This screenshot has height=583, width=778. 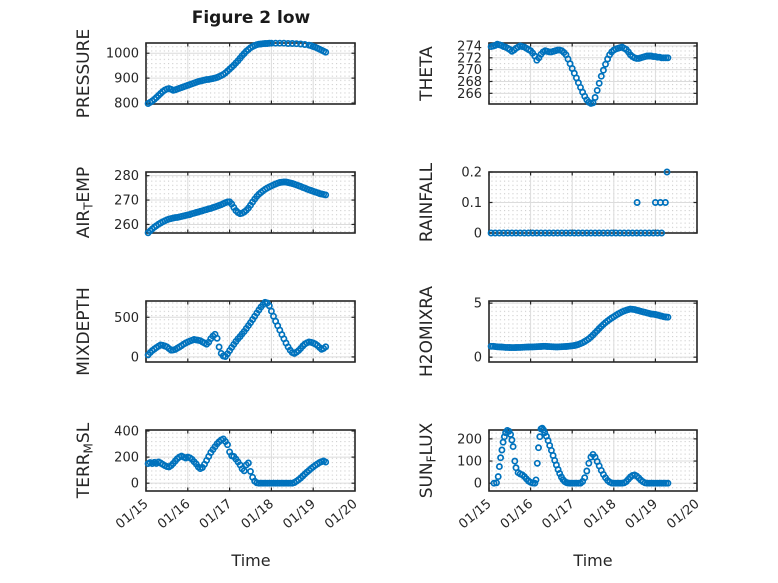 What do you see at coordinates (84, 73) in the screenshot?
I see `y-axis-label: PRESSURE` at bounding box center [84, 73].